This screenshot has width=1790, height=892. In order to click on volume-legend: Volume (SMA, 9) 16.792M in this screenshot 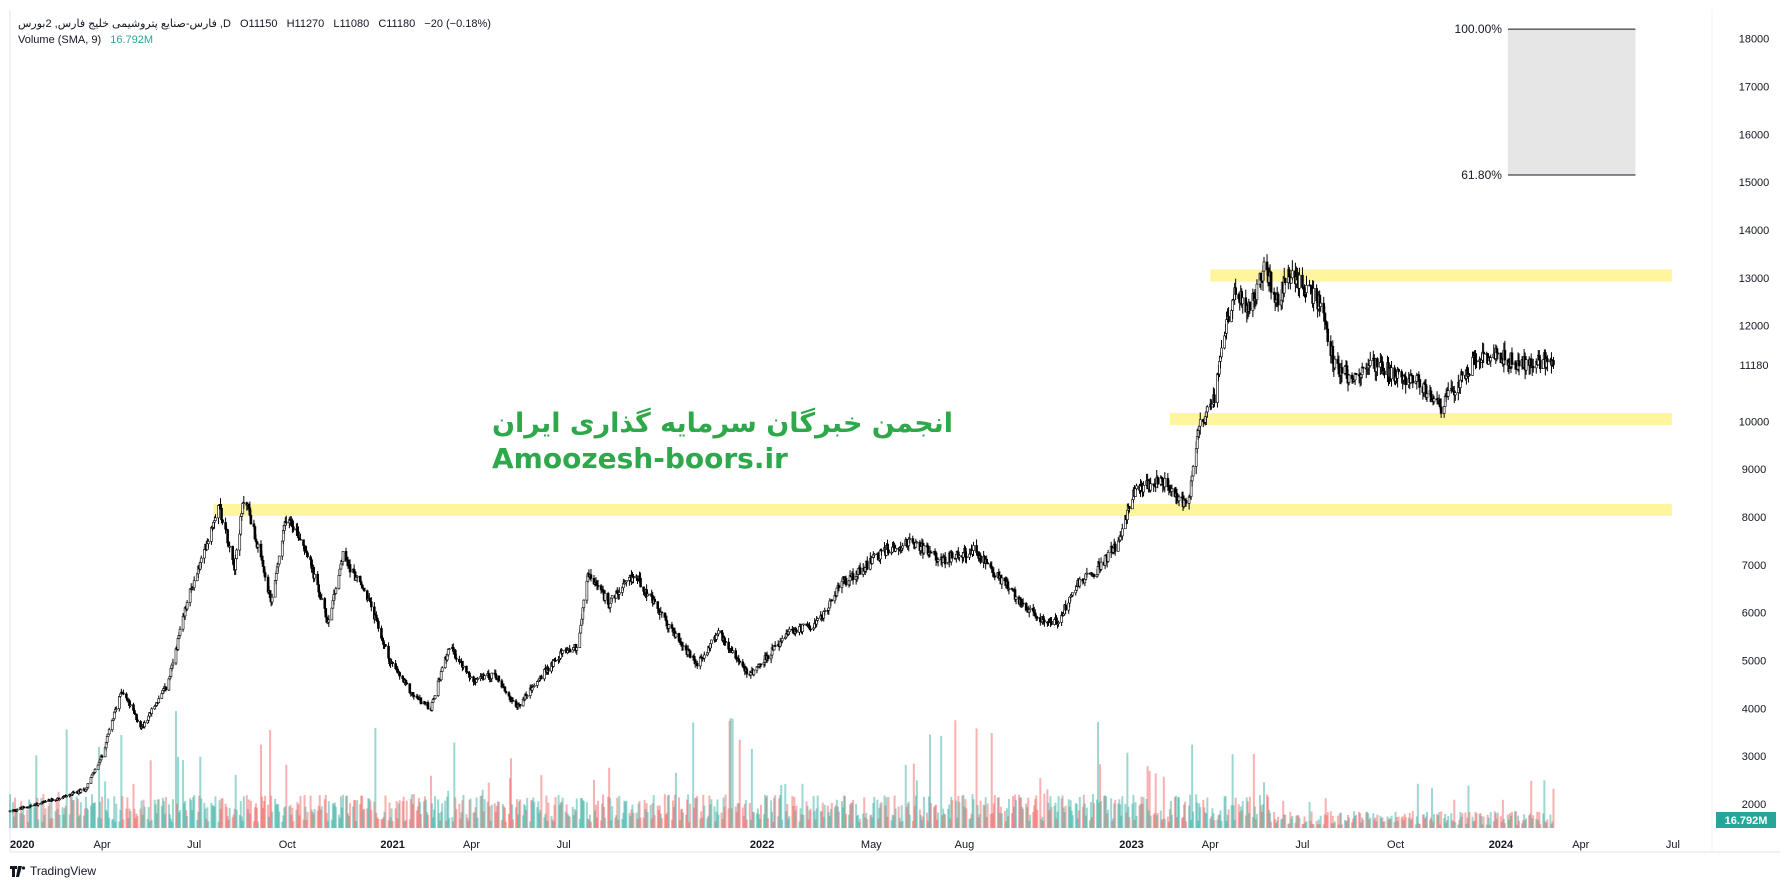, I will do `click(85, 40)`.